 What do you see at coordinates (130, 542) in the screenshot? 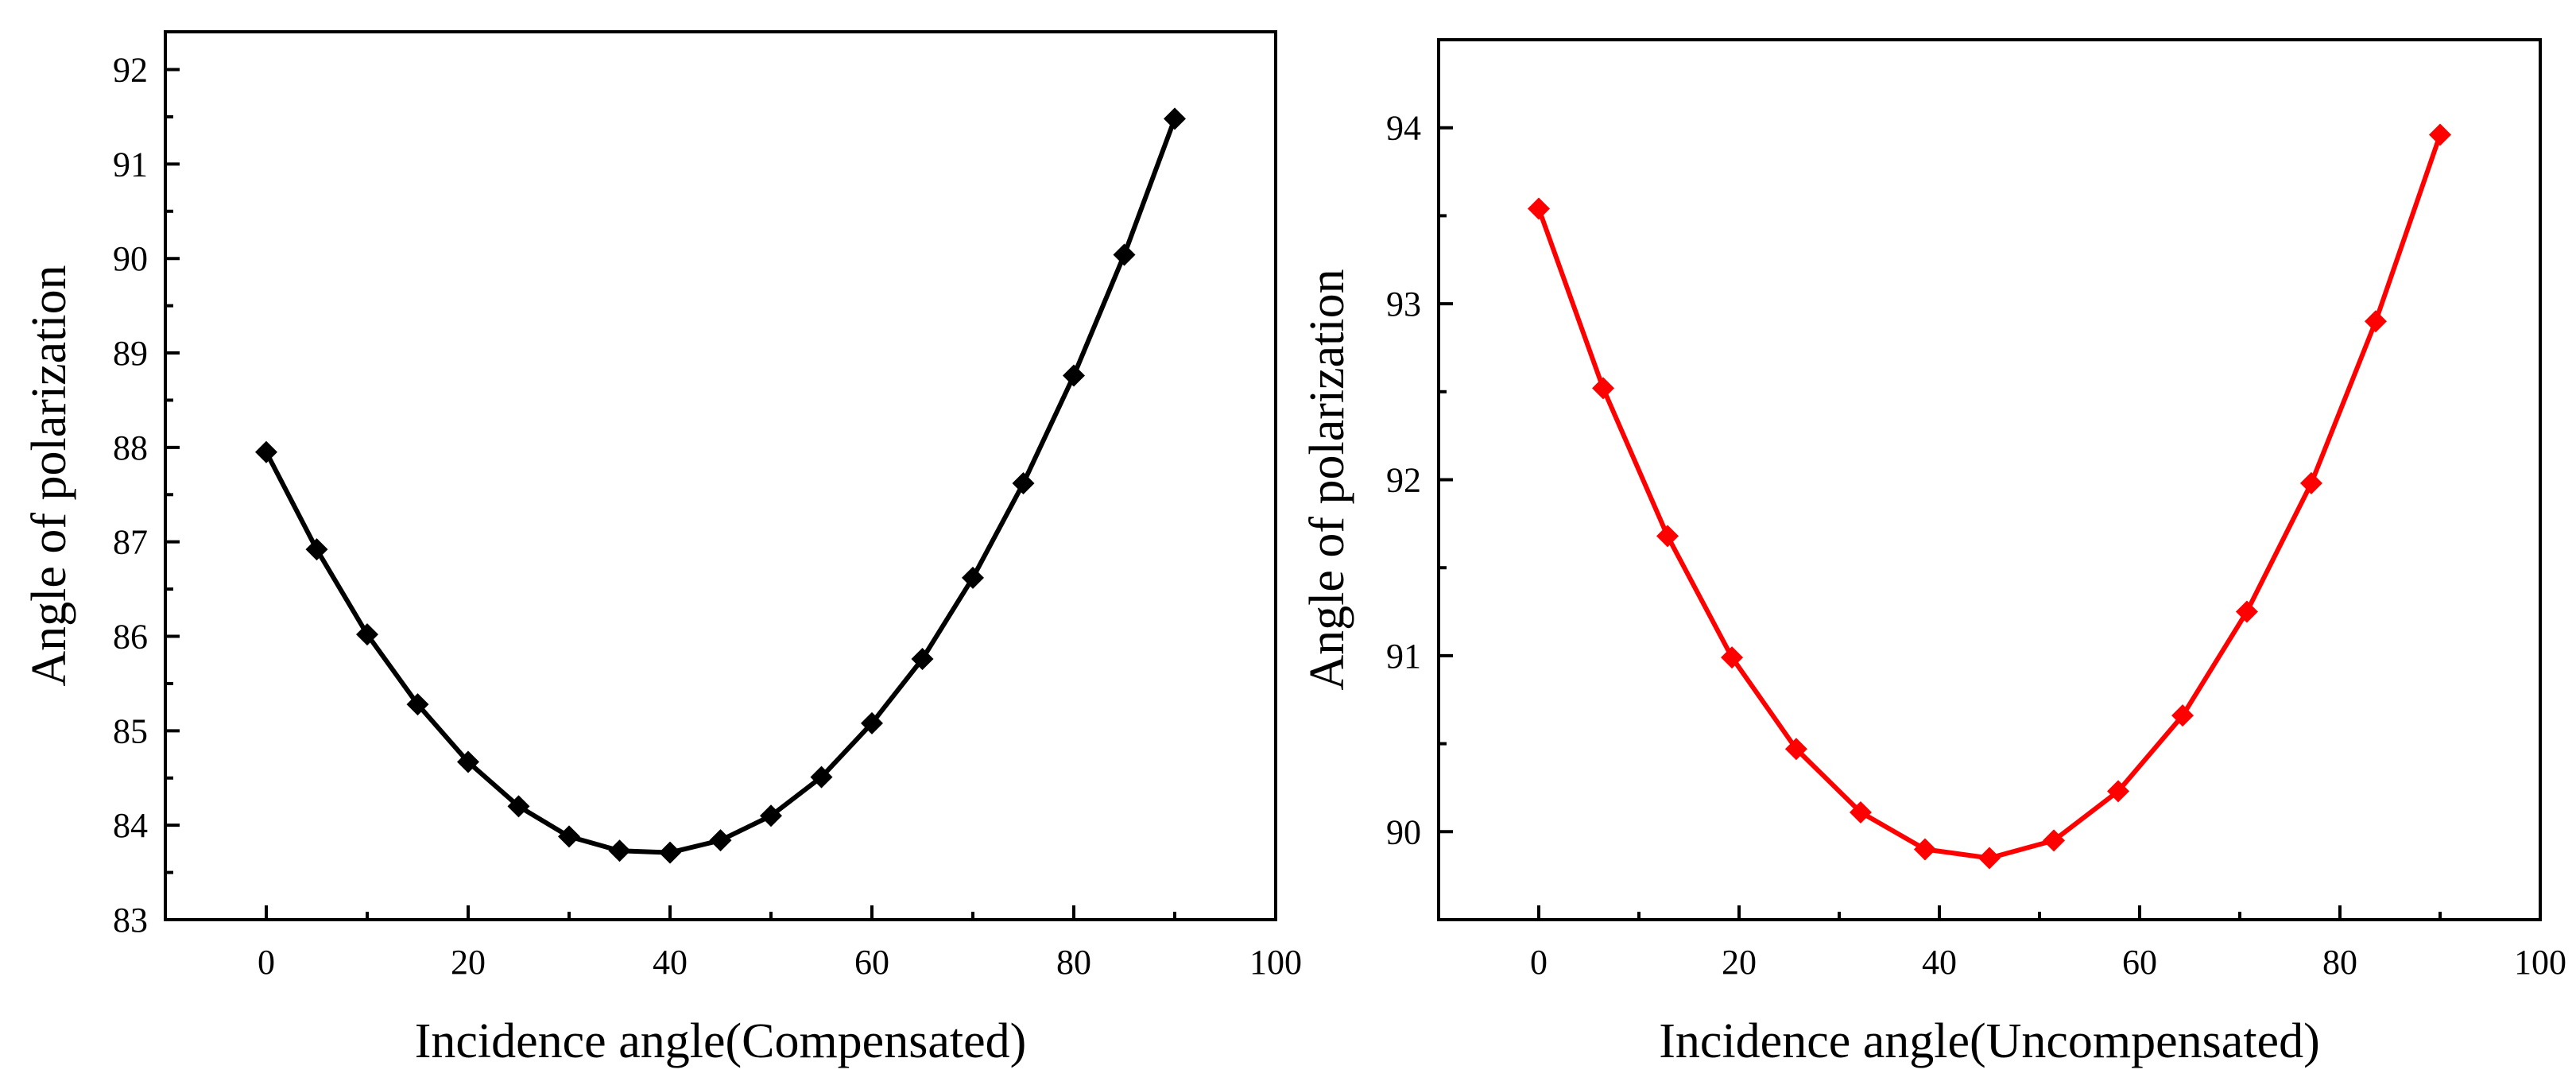
I see `y-tick-label: 87` at bounding box center [130, 542].